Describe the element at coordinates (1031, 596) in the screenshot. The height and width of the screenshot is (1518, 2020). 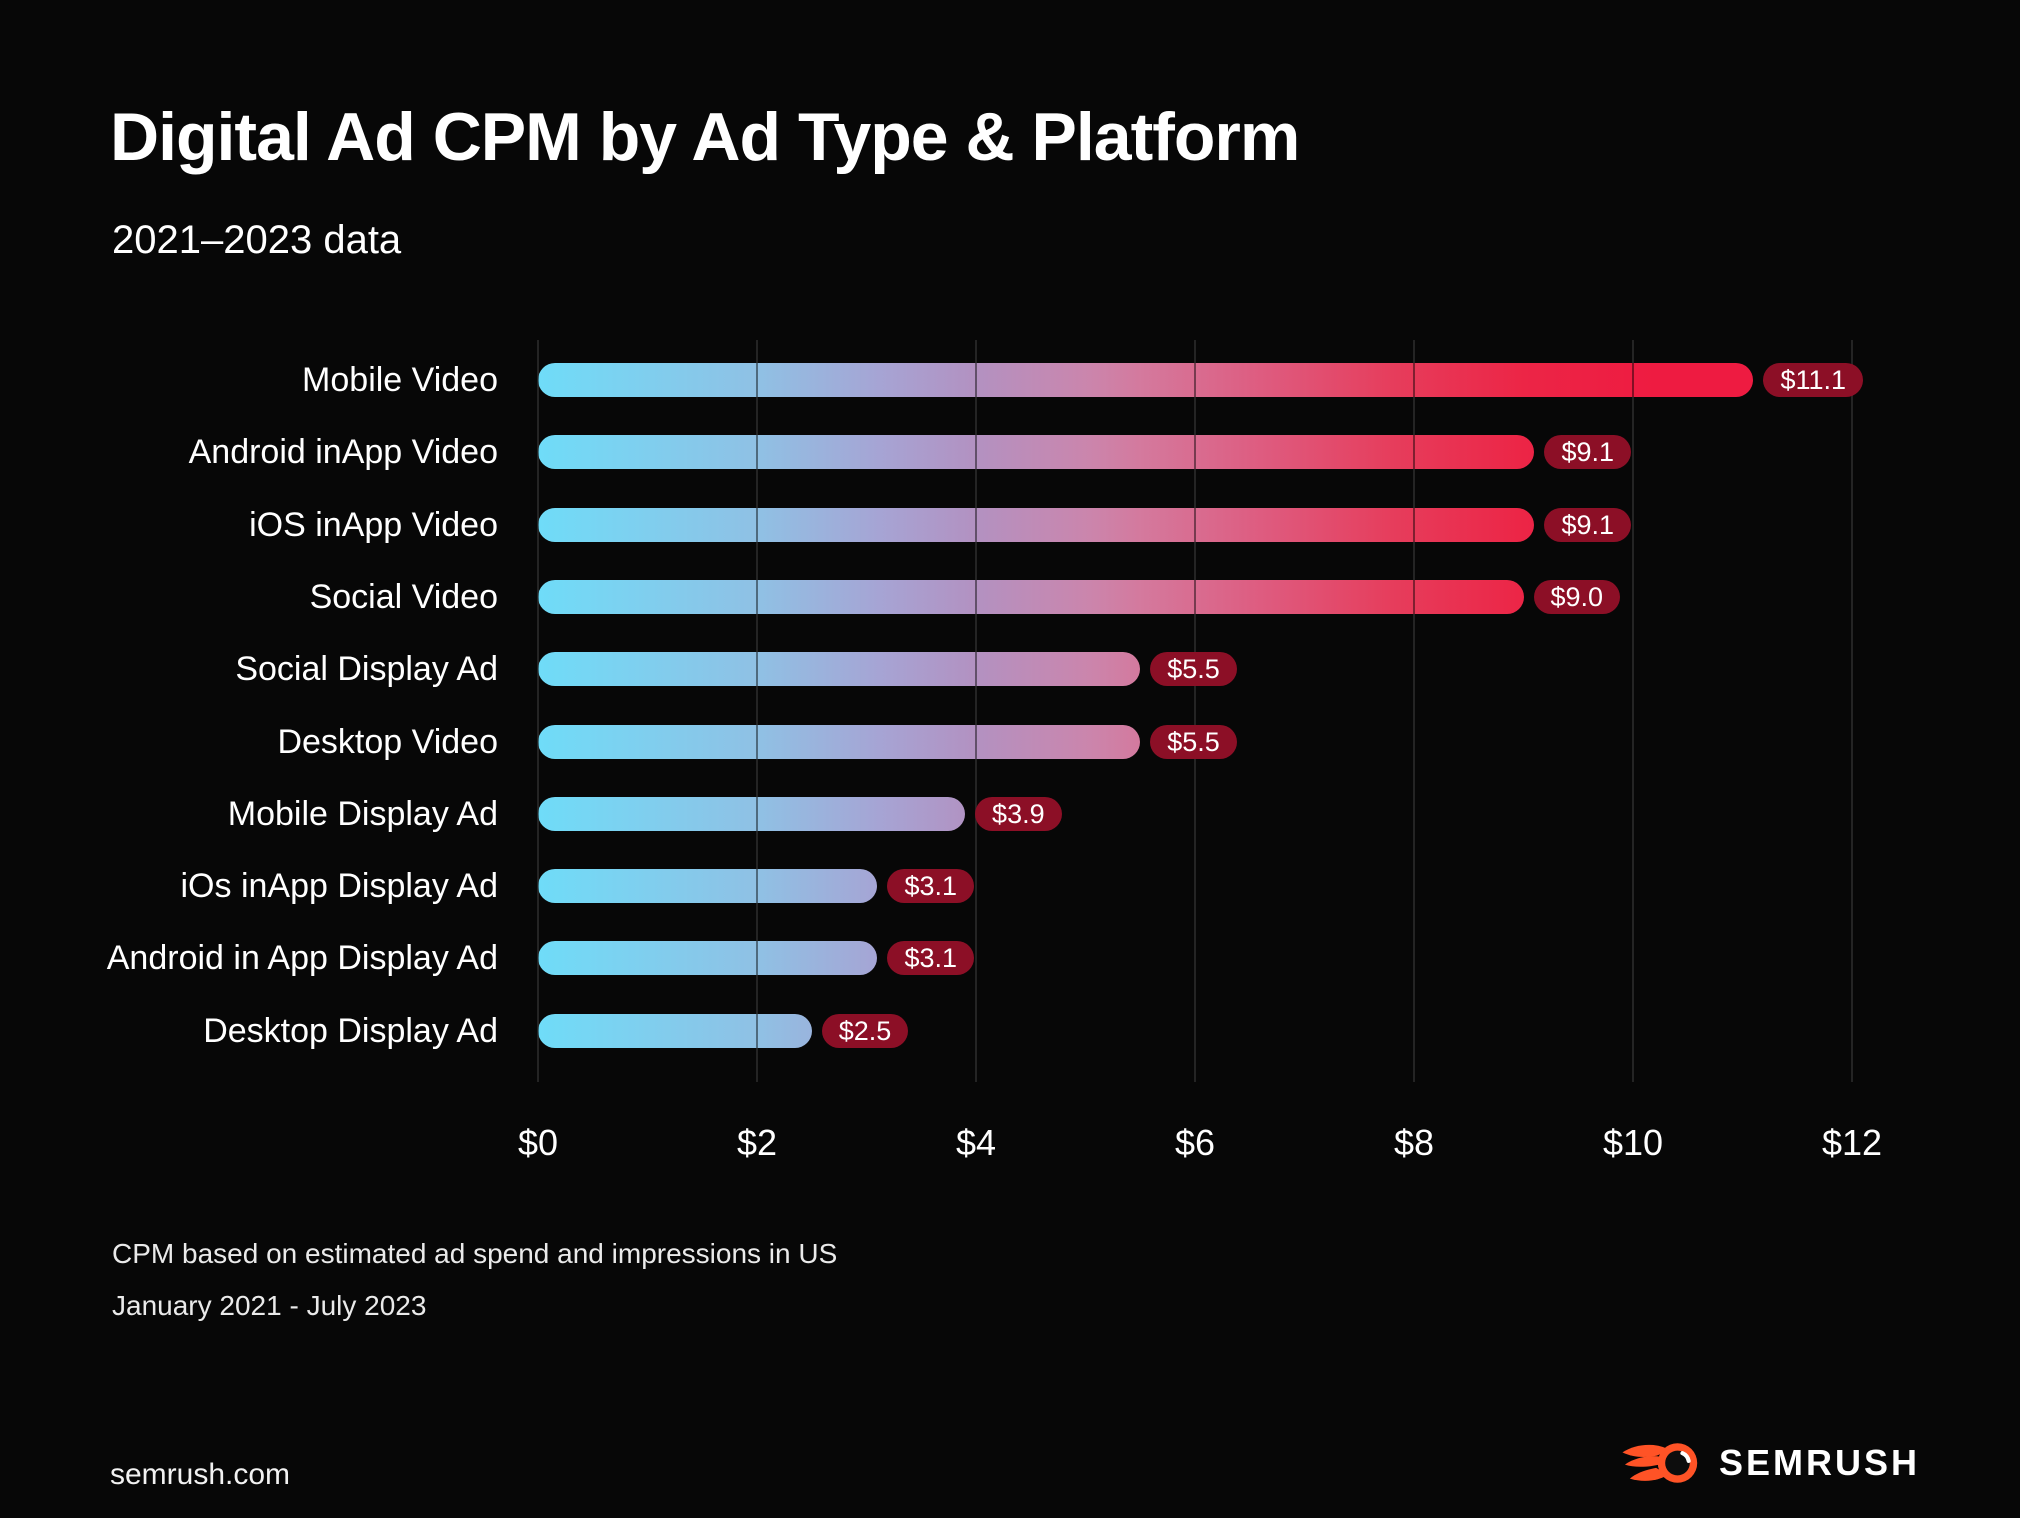
I see `bar-social-video` at that location.